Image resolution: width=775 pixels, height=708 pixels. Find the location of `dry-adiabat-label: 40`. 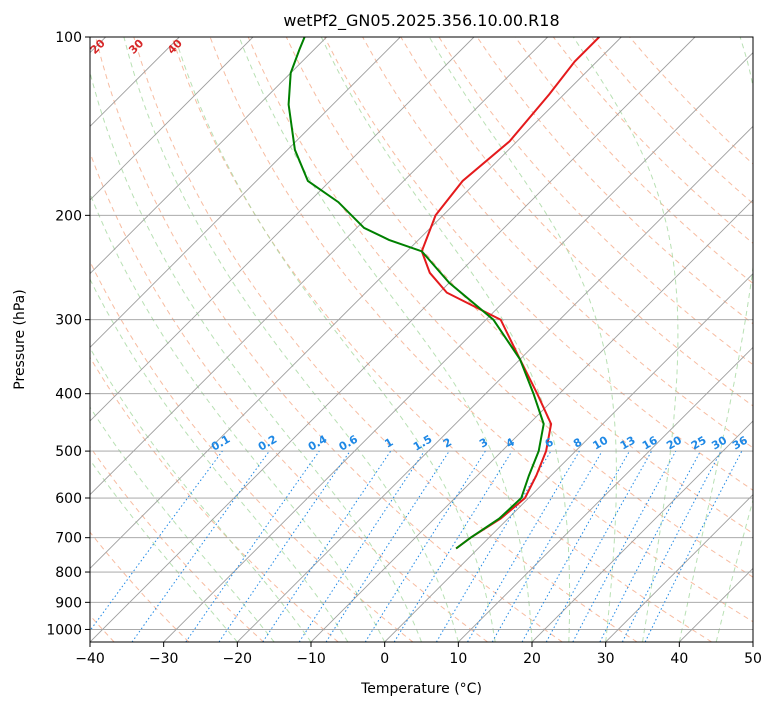

dry-adiabat-label: 40 is located at coordinates (175, 47).